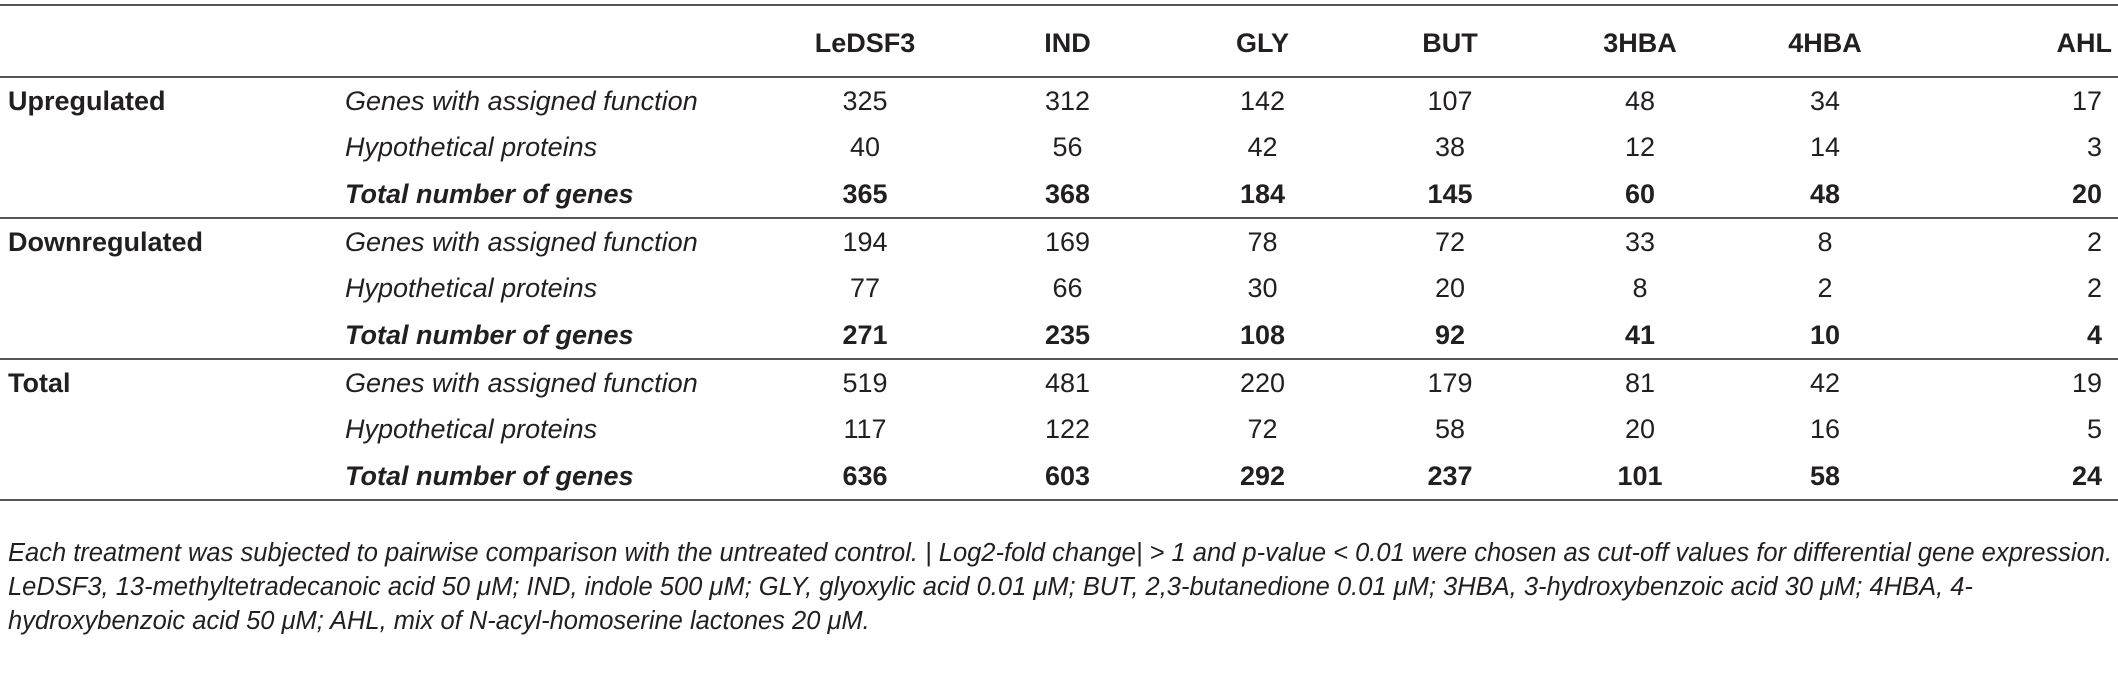 This screenshot has width=2118, height=689. I want to click on table-cell: 519, so click(865, 382).